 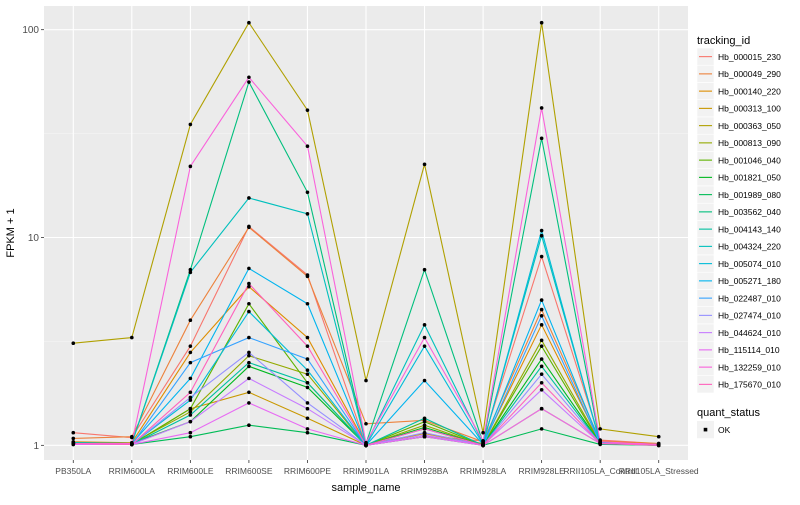 I want to click on x-tick-label: PB350LA, so click(x=73, y=471).